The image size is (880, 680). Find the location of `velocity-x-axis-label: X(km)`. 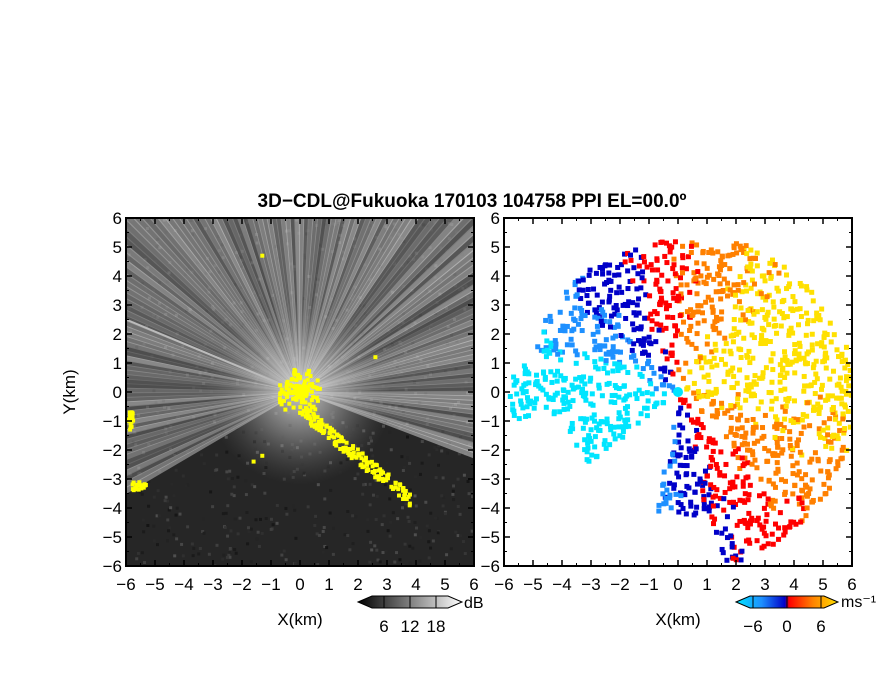

velocity-x-axis-label: X(km) is located at coordinates (677, 619).